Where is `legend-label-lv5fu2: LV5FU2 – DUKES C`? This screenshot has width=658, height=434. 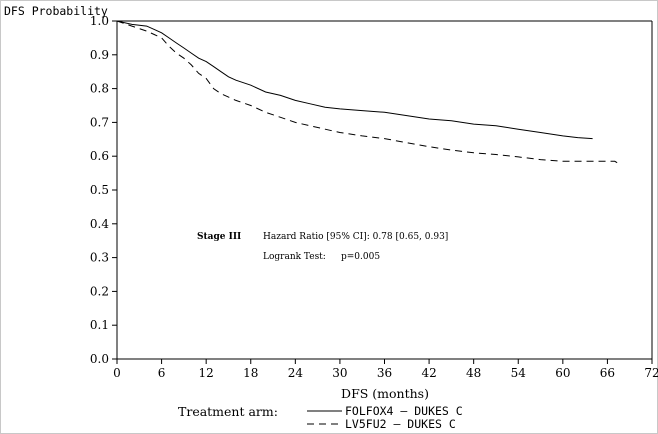 legend-label-lv5fu2: LV5FU2 – DUKES C is located at coordinates (400, 424).